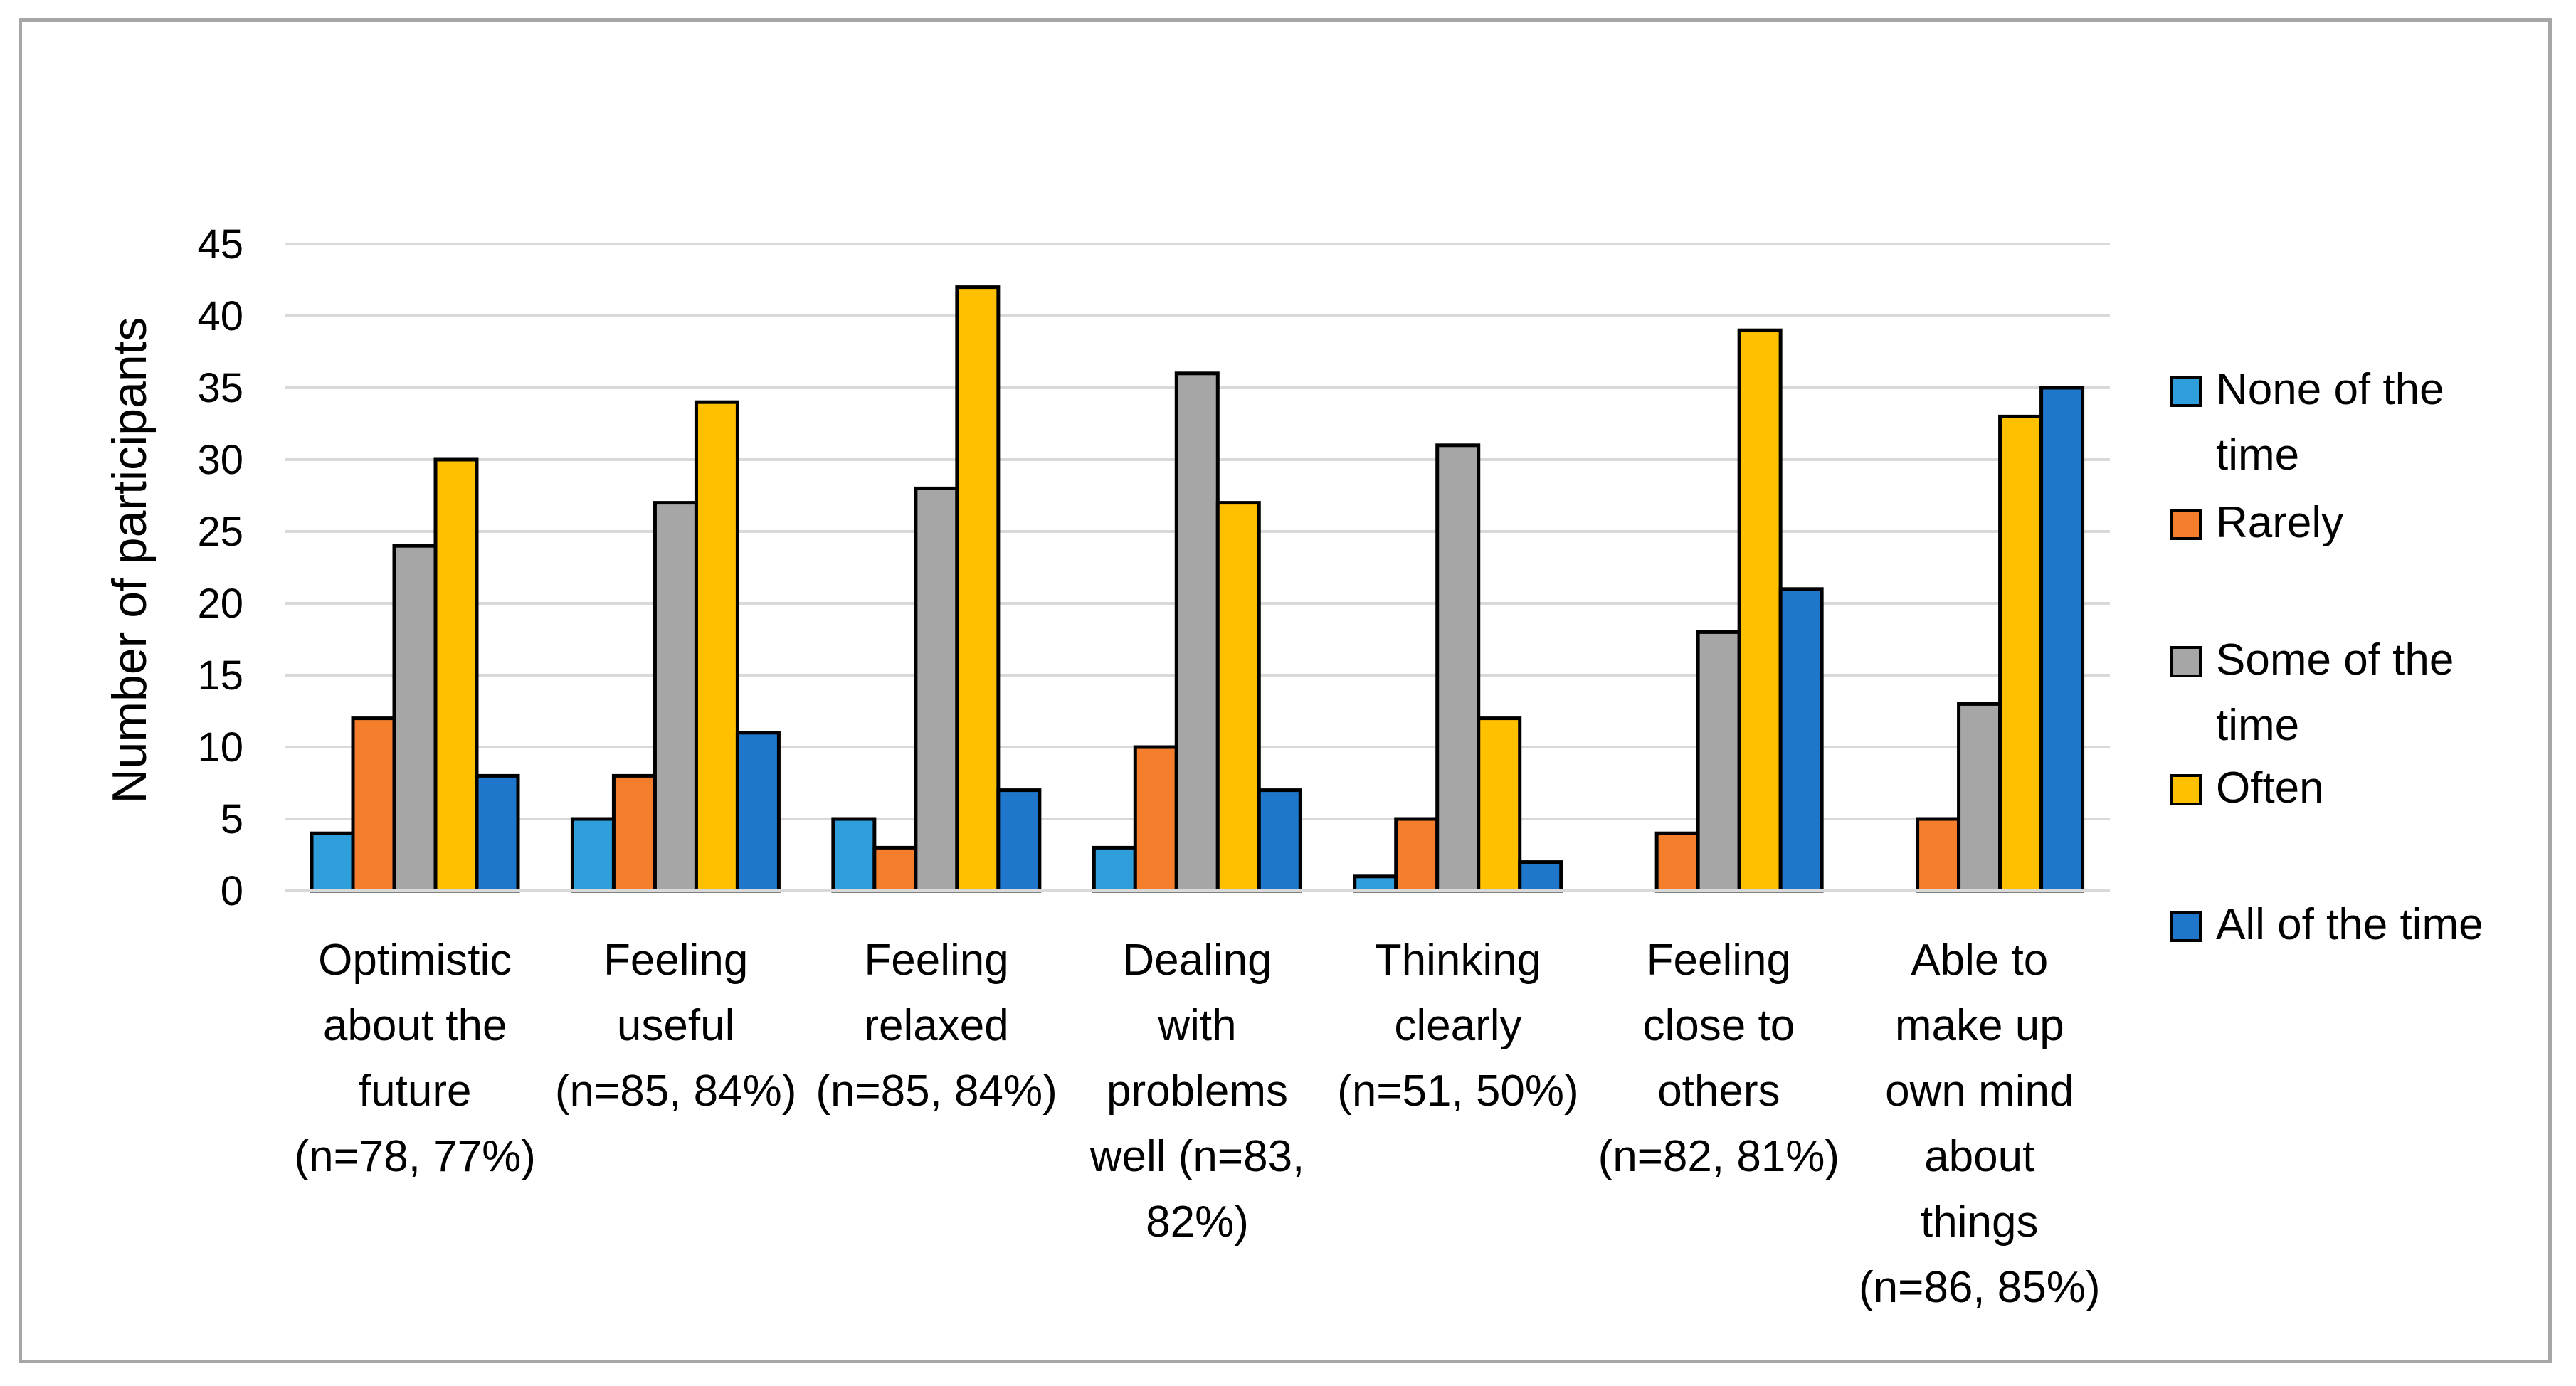  What do you see at coordinates (1718, 1091) in the screenshot?
I see `category-label: others` at bounding box center [1718, 1091].